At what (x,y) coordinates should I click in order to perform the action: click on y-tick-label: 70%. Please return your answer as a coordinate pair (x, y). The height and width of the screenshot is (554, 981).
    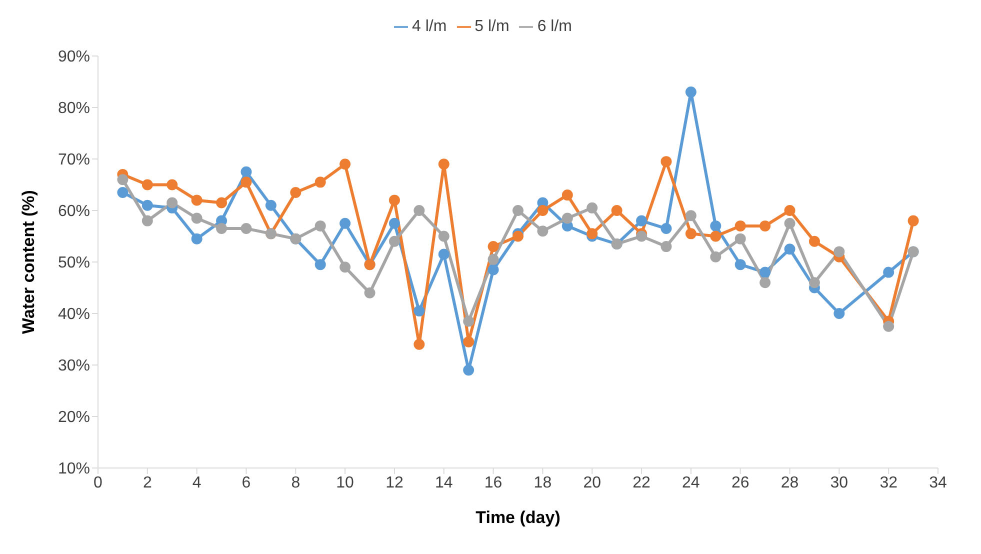
    Looking at the image, I should click on (74, 160).